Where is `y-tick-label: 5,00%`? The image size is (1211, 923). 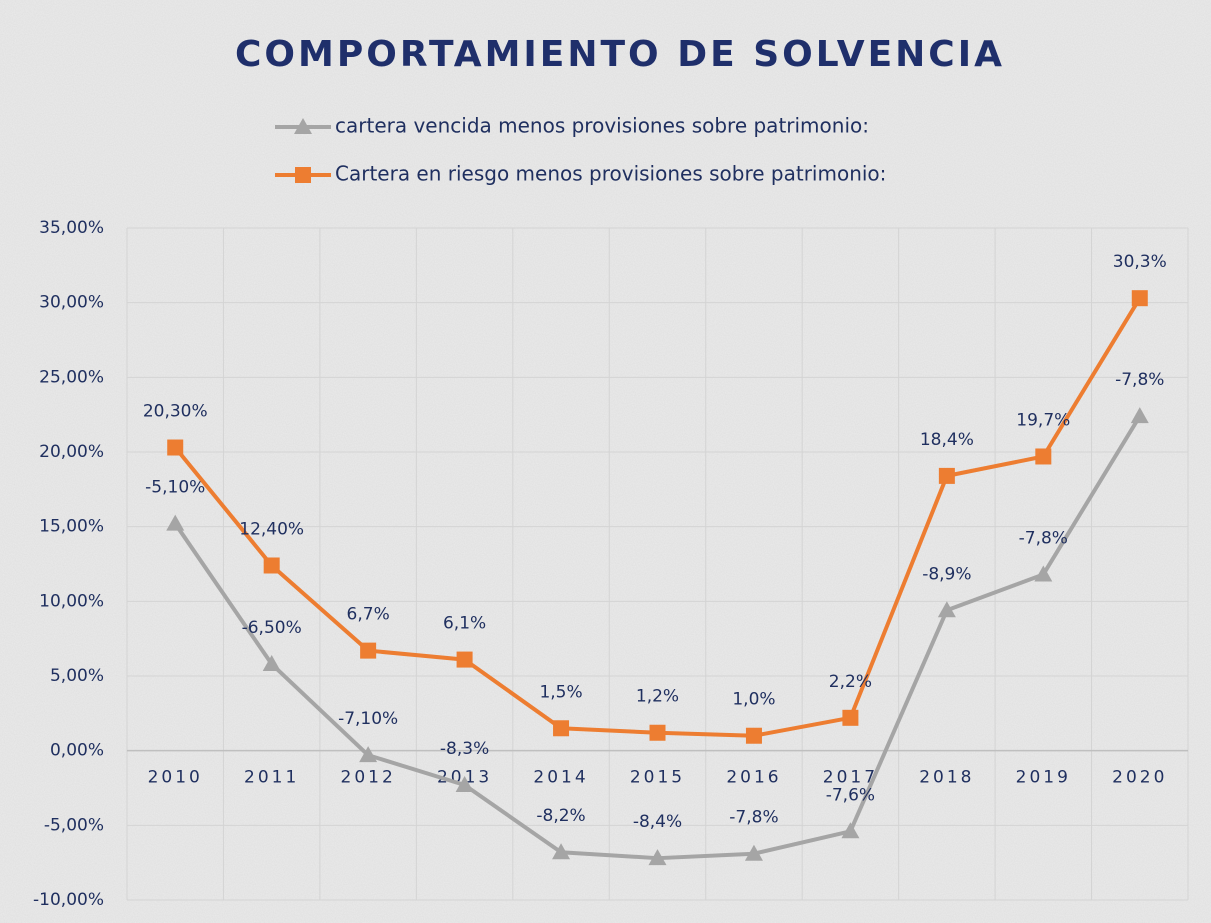 y-tick-label: 5,00% is located at coordinates (77, 676).